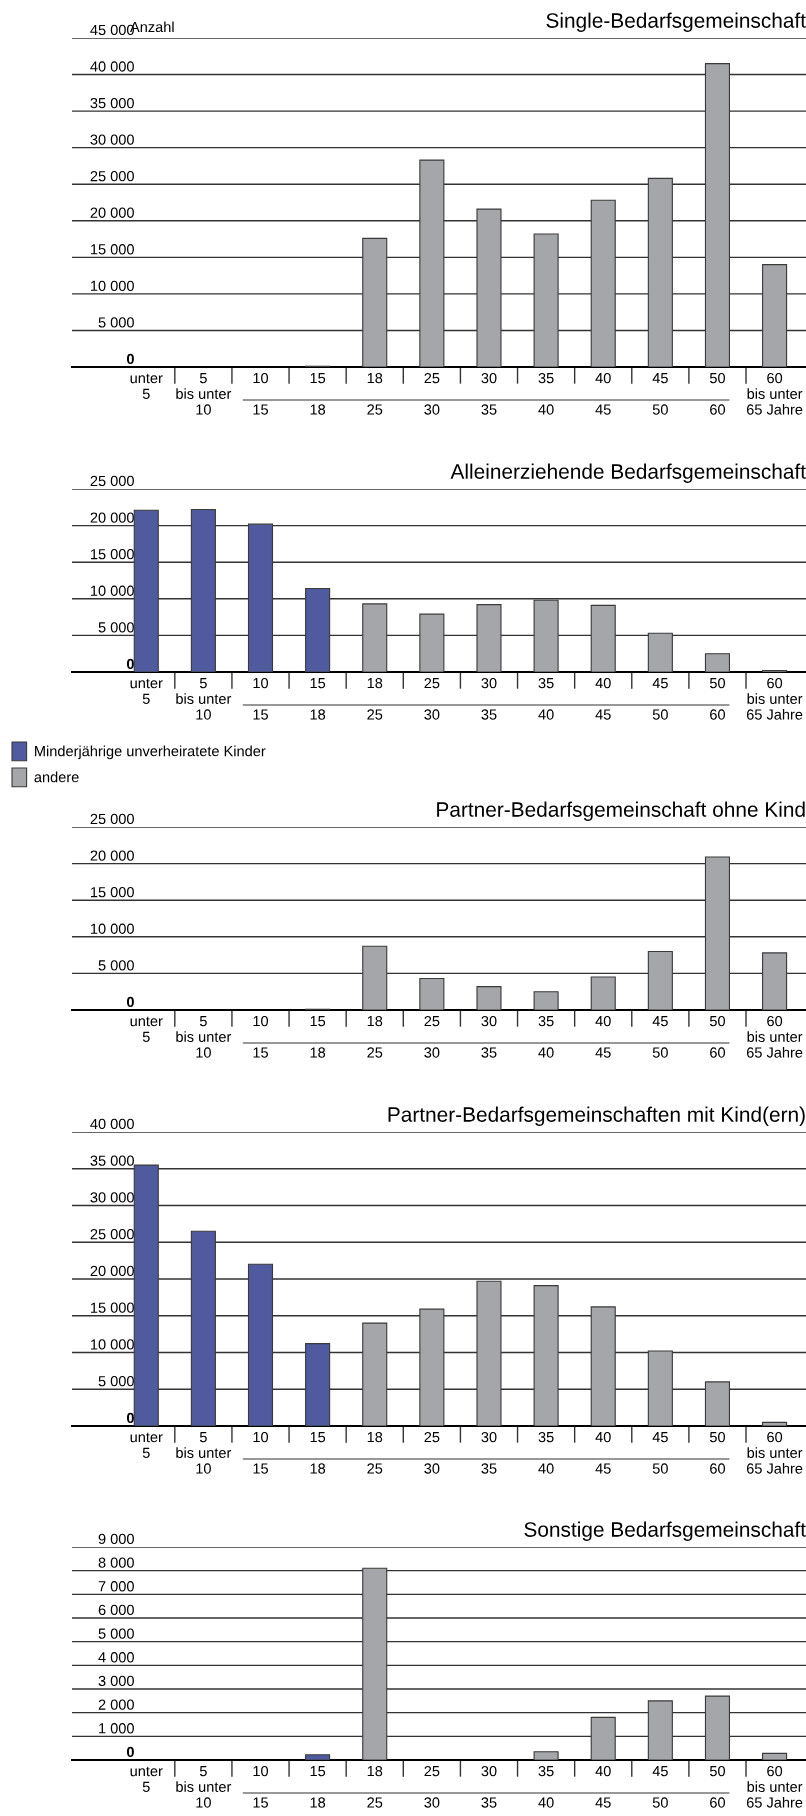  Describe the element at coordinates (628, 473) in the screenshot. I see `chart-title: Alleinerziehende Bedarfsgemeinschaft` at that location.